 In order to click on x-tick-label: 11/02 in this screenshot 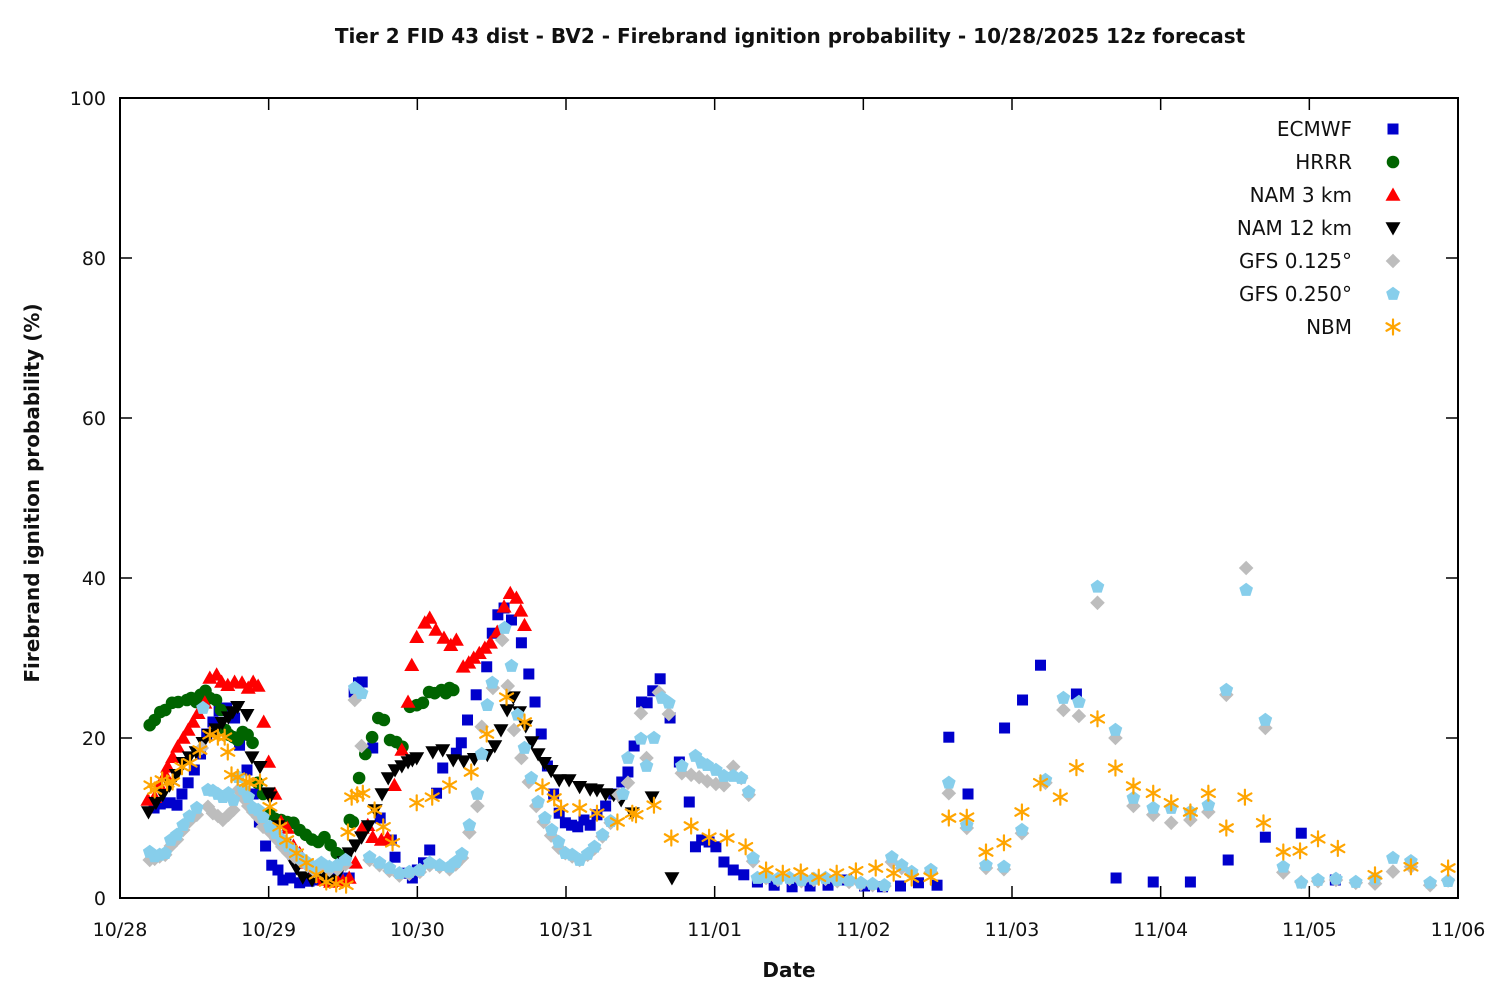, I will do `click(863, 930)`.